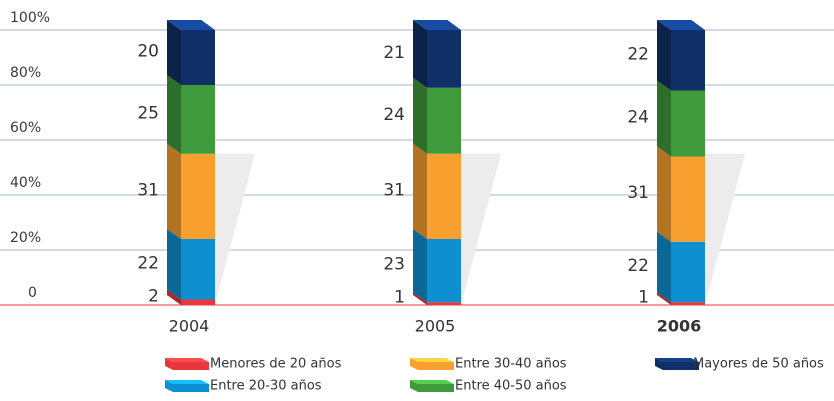 Image resolution: width=834 pixels, height=401 pixels. What do you see at coordinates (758, 364) in the screenshot?
I see `legend-label: Mayores de 50 años` at bounding box center [758, 364].